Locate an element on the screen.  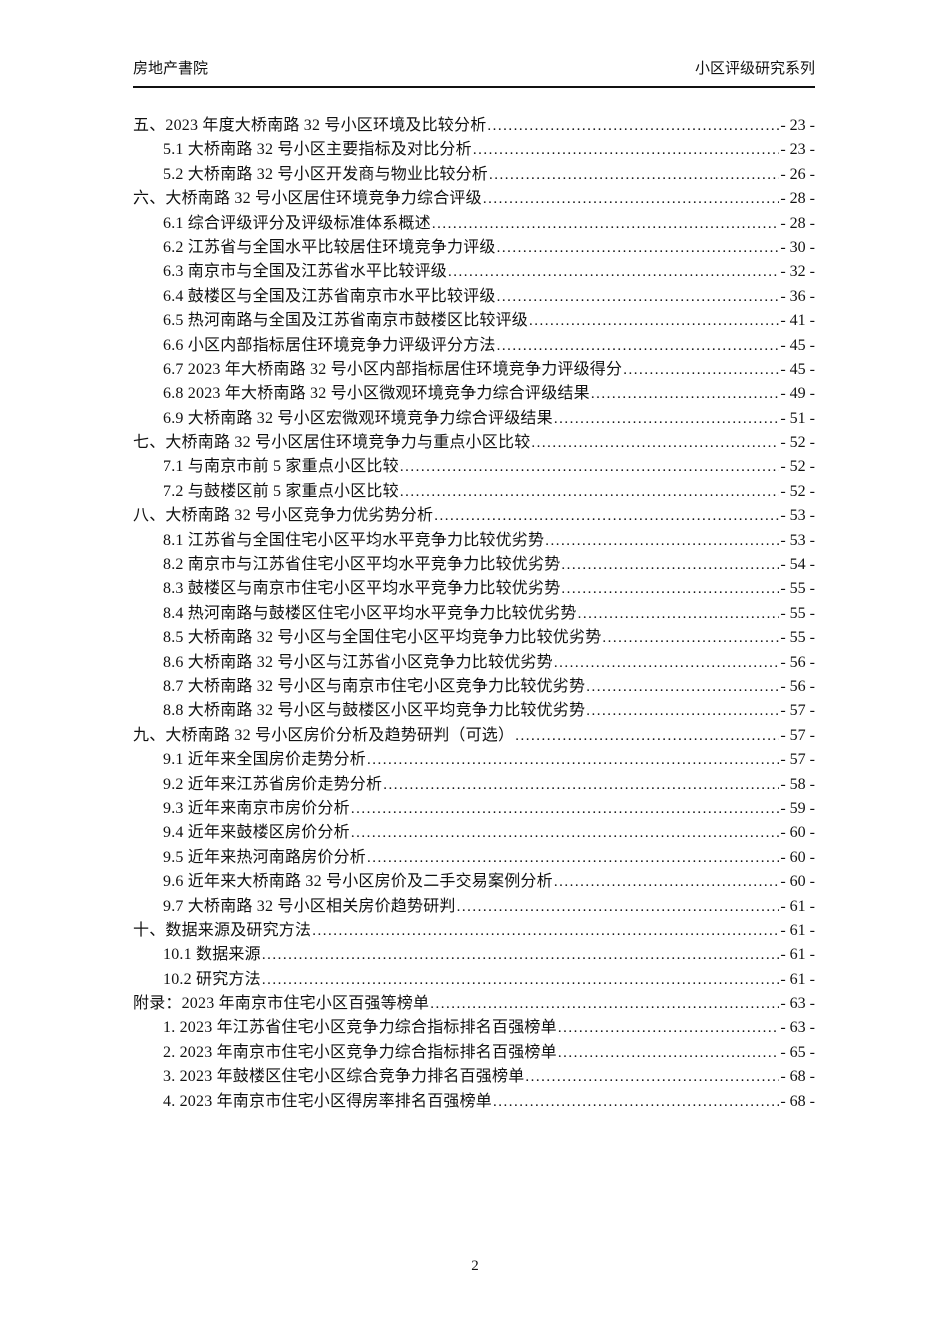
toc-entry-title: 9.2 近年来江苏省房价走势分析 is located at coordinates (273, 784).